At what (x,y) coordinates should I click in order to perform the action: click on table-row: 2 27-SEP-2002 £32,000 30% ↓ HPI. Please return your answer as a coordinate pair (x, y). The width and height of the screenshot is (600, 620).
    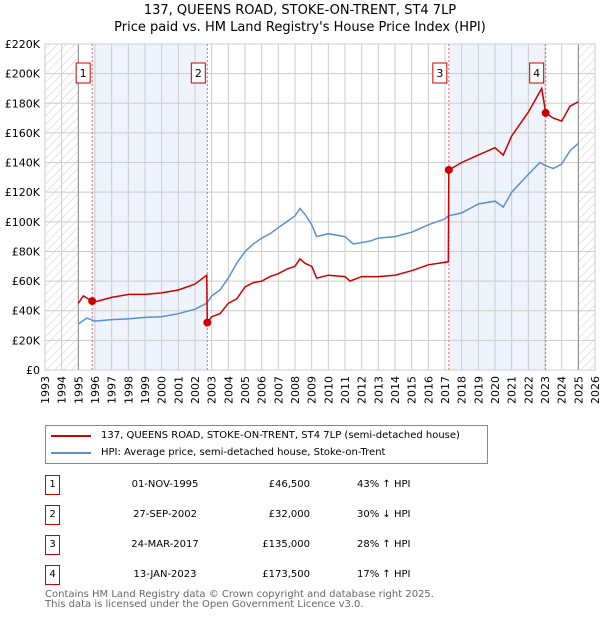
    Looking at the image, I should click on (245, 515).